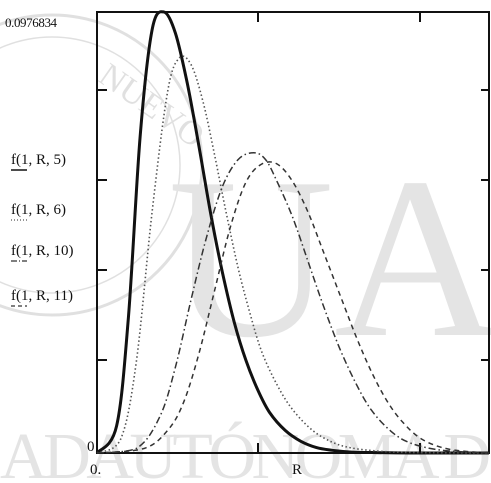 The height and width of the screenshot is (483, 491). What do you see at coordinates (95, 470) in the screenshot?
I see `x-origin-label: 0.` at bounding box center [95, 470].